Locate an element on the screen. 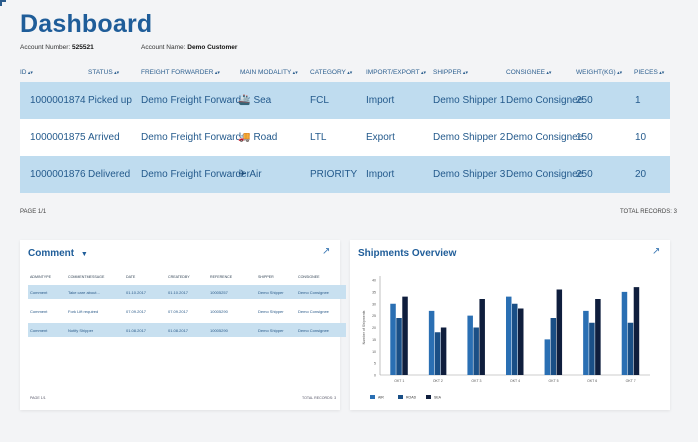 This screenshot has height=442, width=698. comment-cell: 10005290 is located at coordinates (219, 330).